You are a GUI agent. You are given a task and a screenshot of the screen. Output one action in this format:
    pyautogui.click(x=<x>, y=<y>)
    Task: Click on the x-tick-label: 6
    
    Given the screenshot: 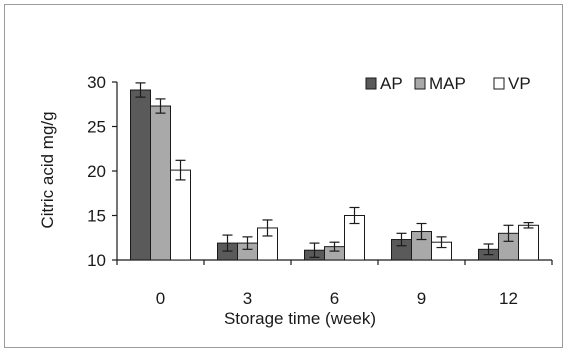 What is the action you would take?
    pyautogui.click(x=334, y=298)
    